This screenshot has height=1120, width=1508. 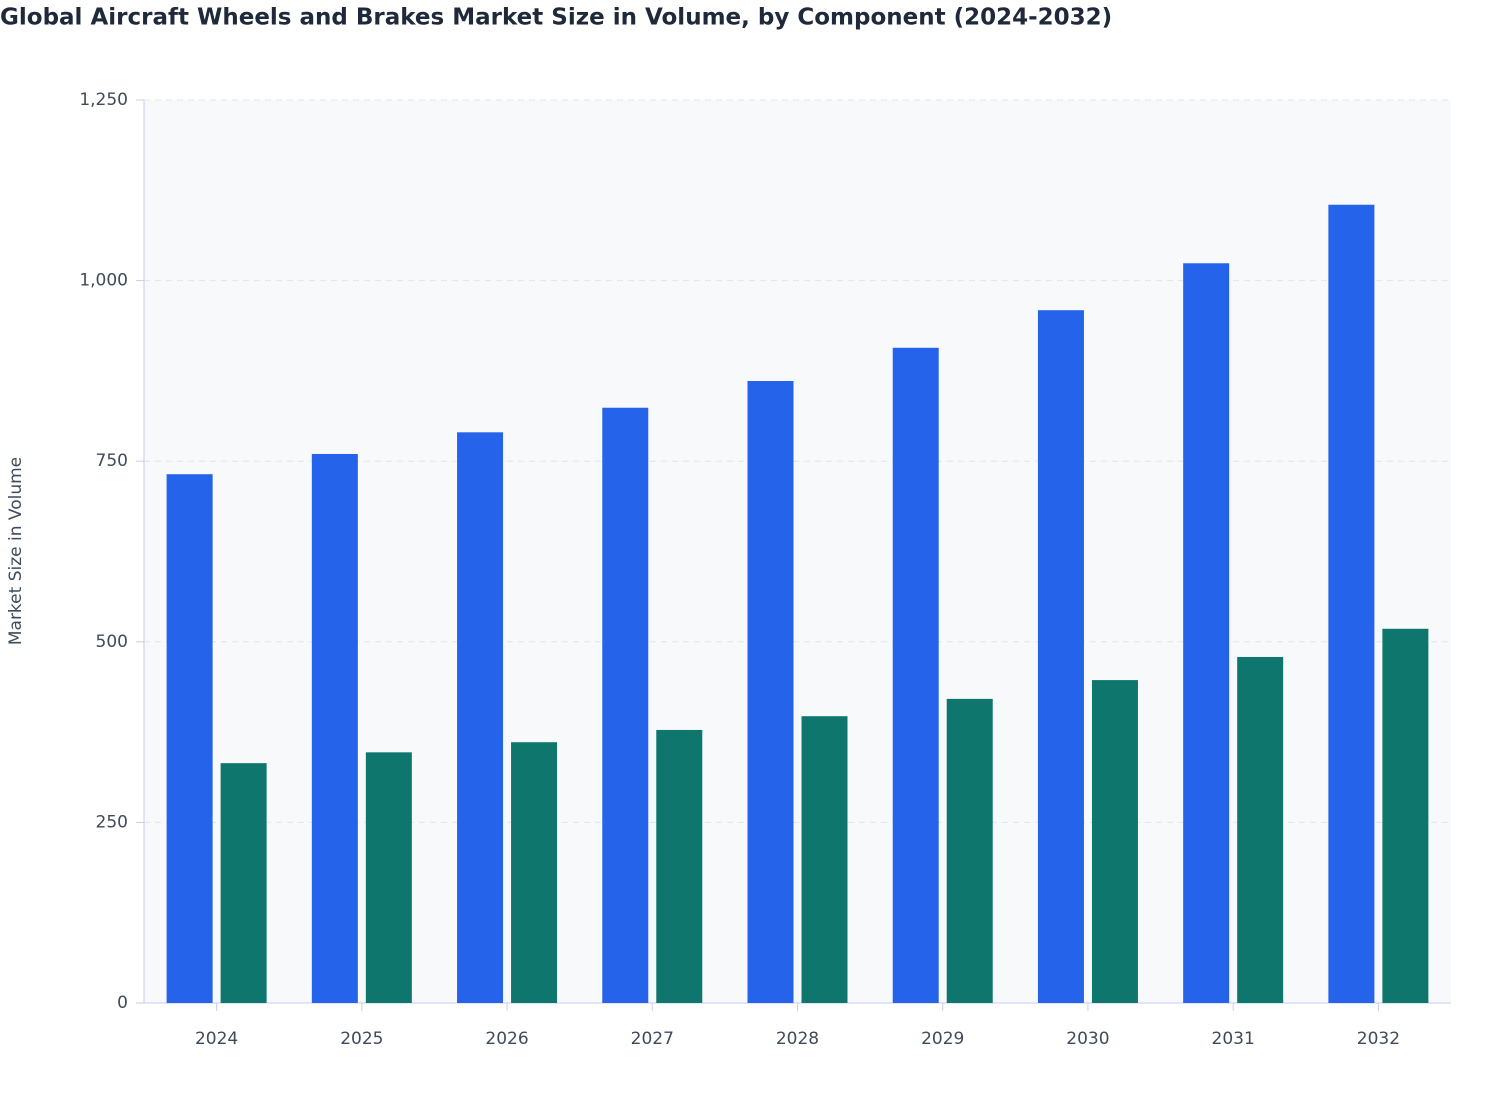 What do you see at coordinates (103, 281) in the screenshot?
I see `y-tick-label: 1,000` at bounding box center [103, 281].